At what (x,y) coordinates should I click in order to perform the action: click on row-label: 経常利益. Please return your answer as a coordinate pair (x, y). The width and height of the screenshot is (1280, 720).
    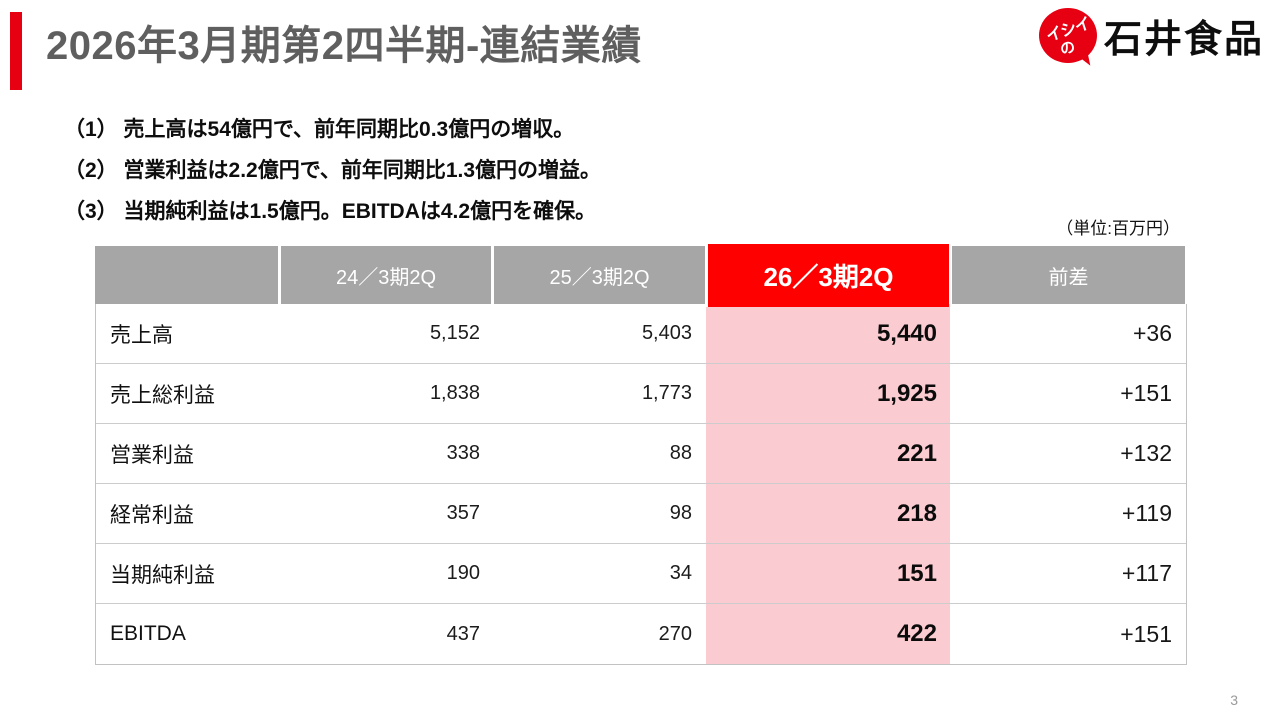
    Looking at the image, I should click on (152, 515).